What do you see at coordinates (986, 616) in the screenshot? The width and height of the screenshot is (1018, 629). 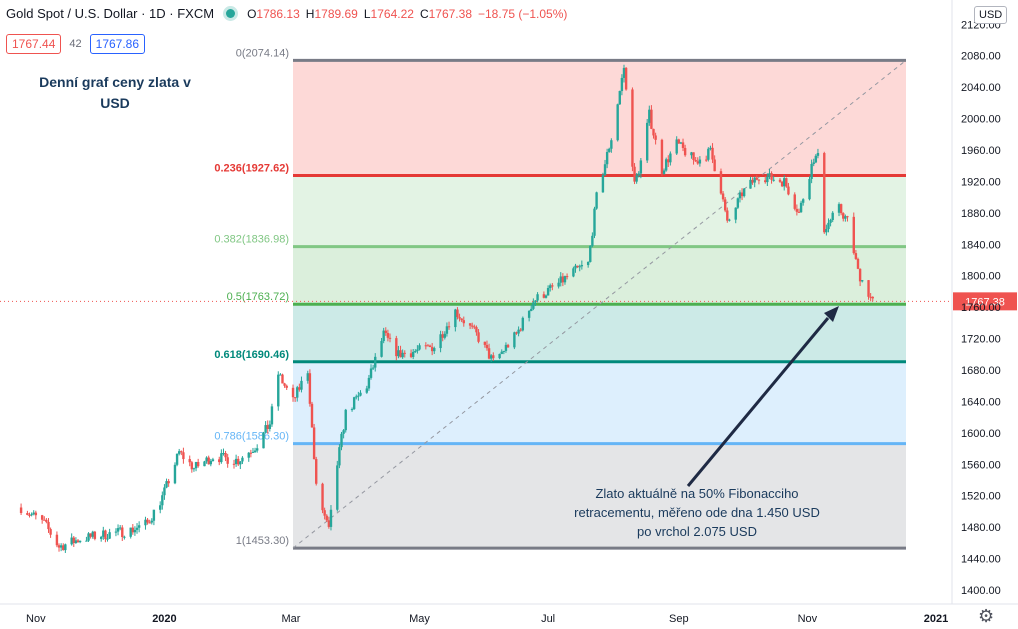 I see `settings-gear-icon: ⚙` at bounding box center [986, 616].